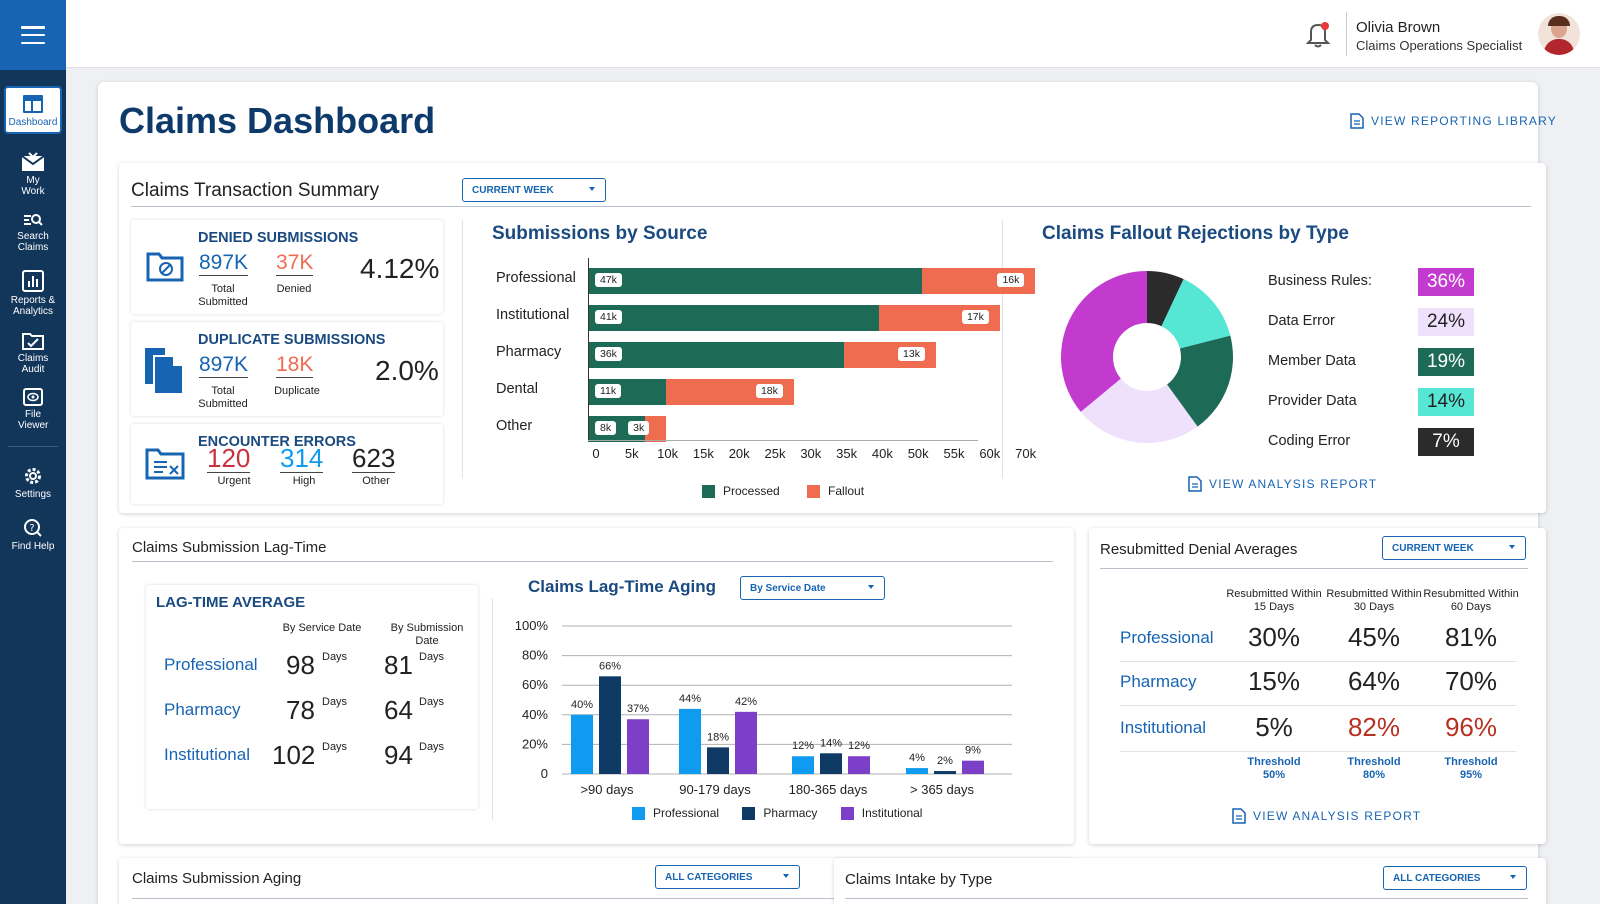 The width and height of the screenshot is (1600, 904). I want to click on audit-icon, so click(33, 341).